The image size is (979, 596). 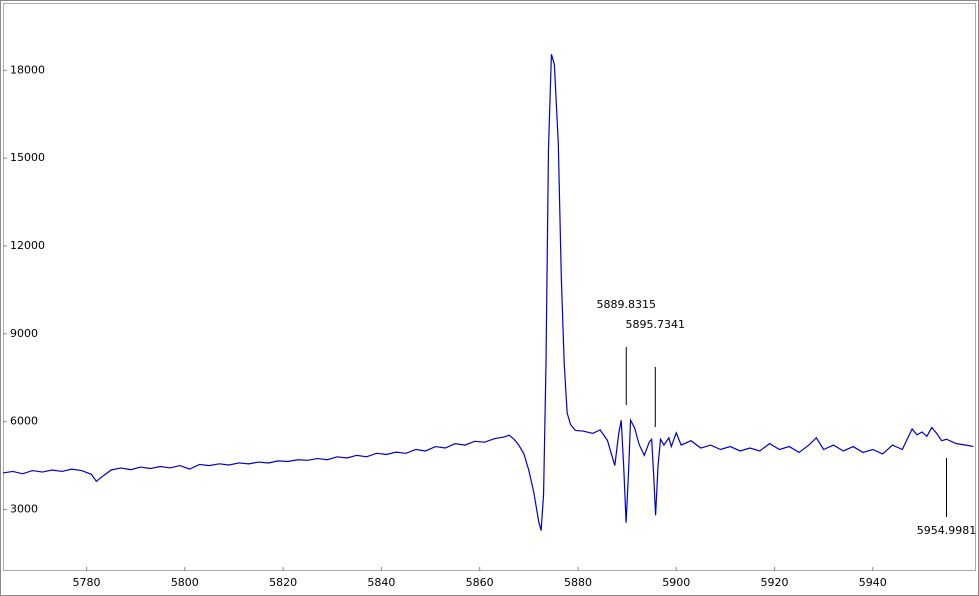 What do you see at coordinates (24, 509) in the screenshot?
I see `y-tick-label: 3000` at bounding box center [24, 509].